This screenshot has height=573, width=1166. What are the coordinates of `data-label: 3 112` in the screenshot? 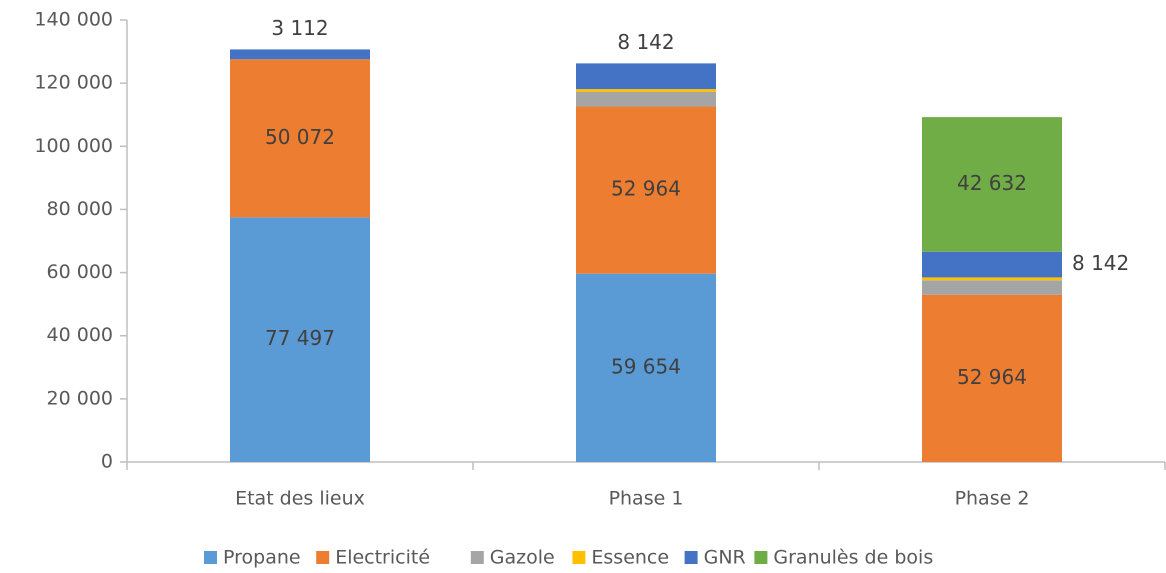 It's located at (299, 28).